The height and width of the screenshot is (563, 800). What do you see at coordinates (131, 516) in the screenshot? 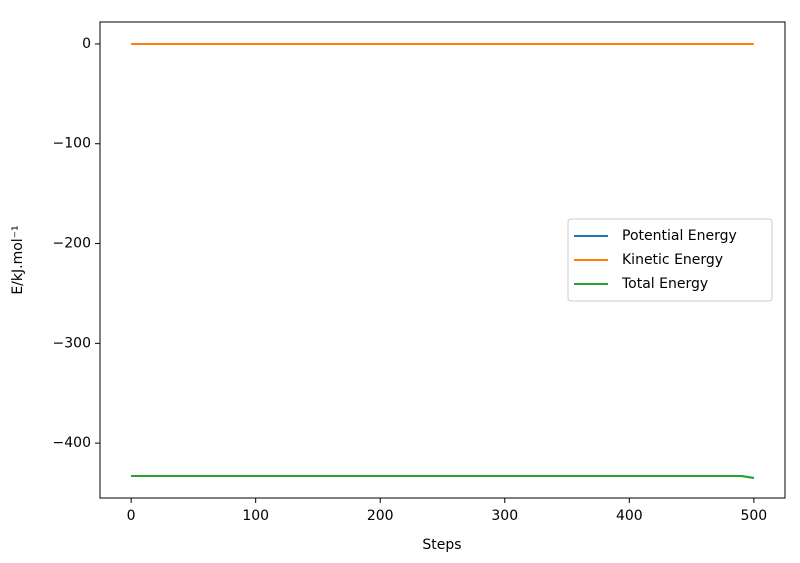
I see `x-tick-label: 0` at bounding box center [131, 516].